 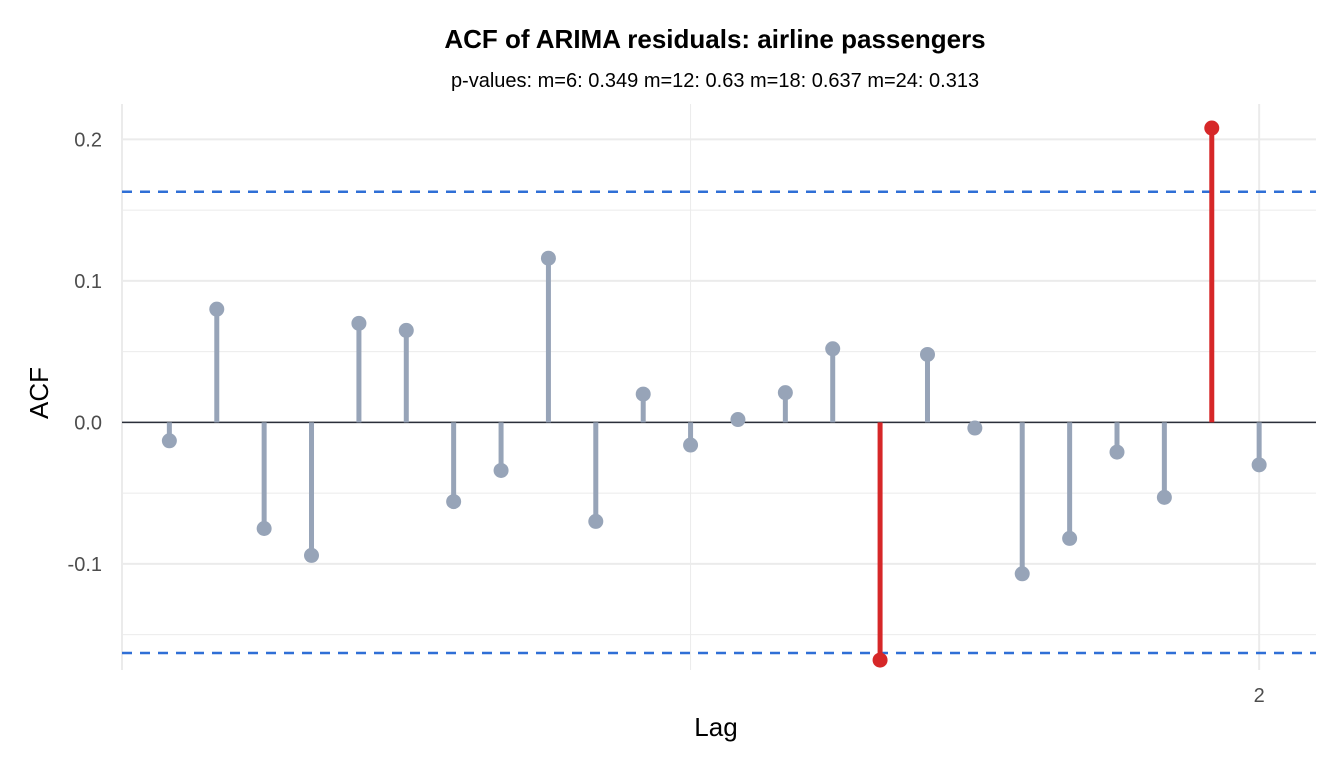 I want to click on y-tick-label: 0.0, so click(x=88, y=423).